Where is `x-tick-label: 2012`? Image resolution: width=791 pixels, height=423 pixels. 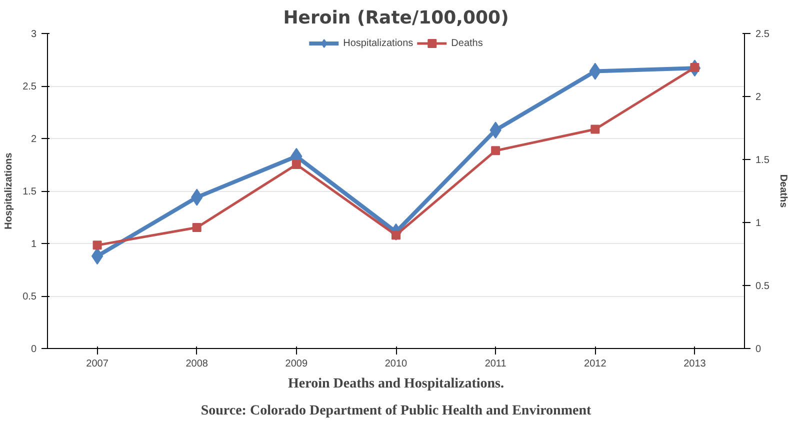 x-tick-label: 2012 is located at coordinates (595, 364).